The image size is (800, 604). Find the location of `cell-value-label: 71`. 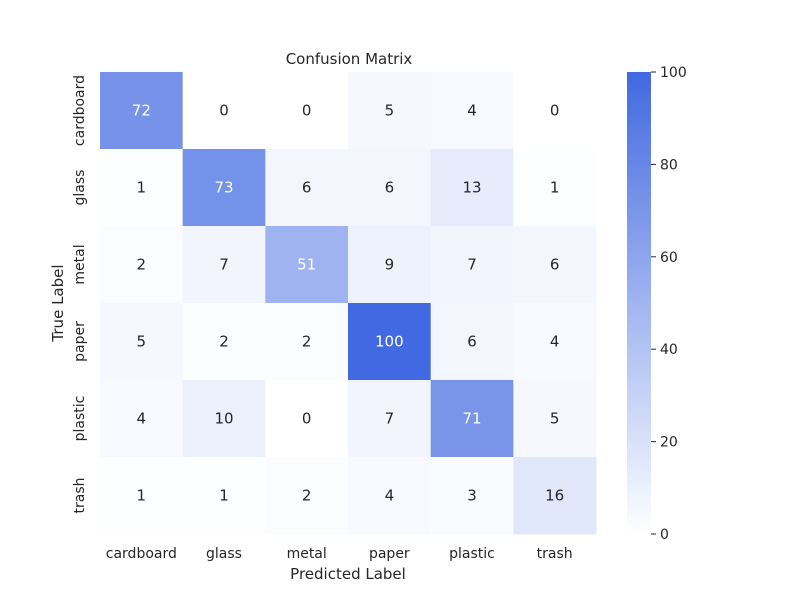

cell-value-label: 71 is located at coordinates (471, 419).